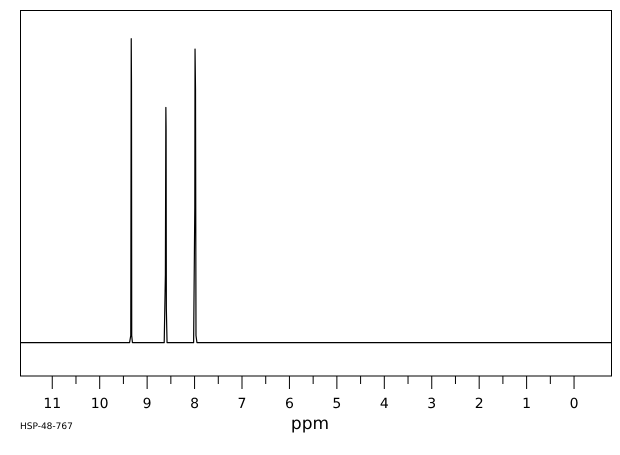 The image size is (620, 455). Describe the element at coordinates (195, 404) in the screenshot. I see `x-tick-label: 8` at that location.